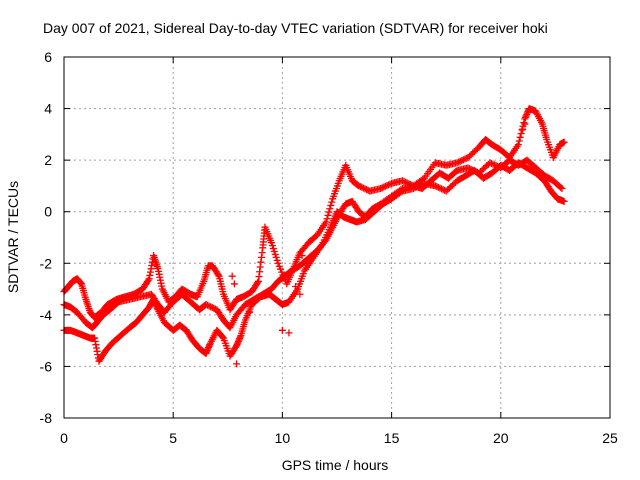 The image size is (640, 480). What do you see at coordinates (13, 237) in the screenshot?
I see `y-axis-title: SDTVAR / TECUs` at bounding box center [13, 237].